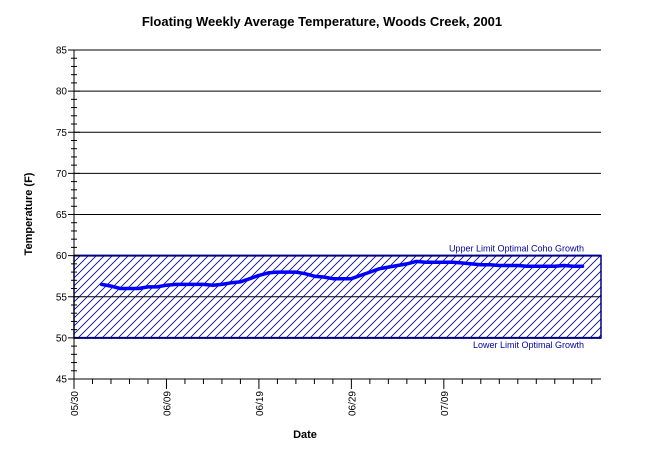  I want to click on y-tick-label: 70, so click(62, 174).